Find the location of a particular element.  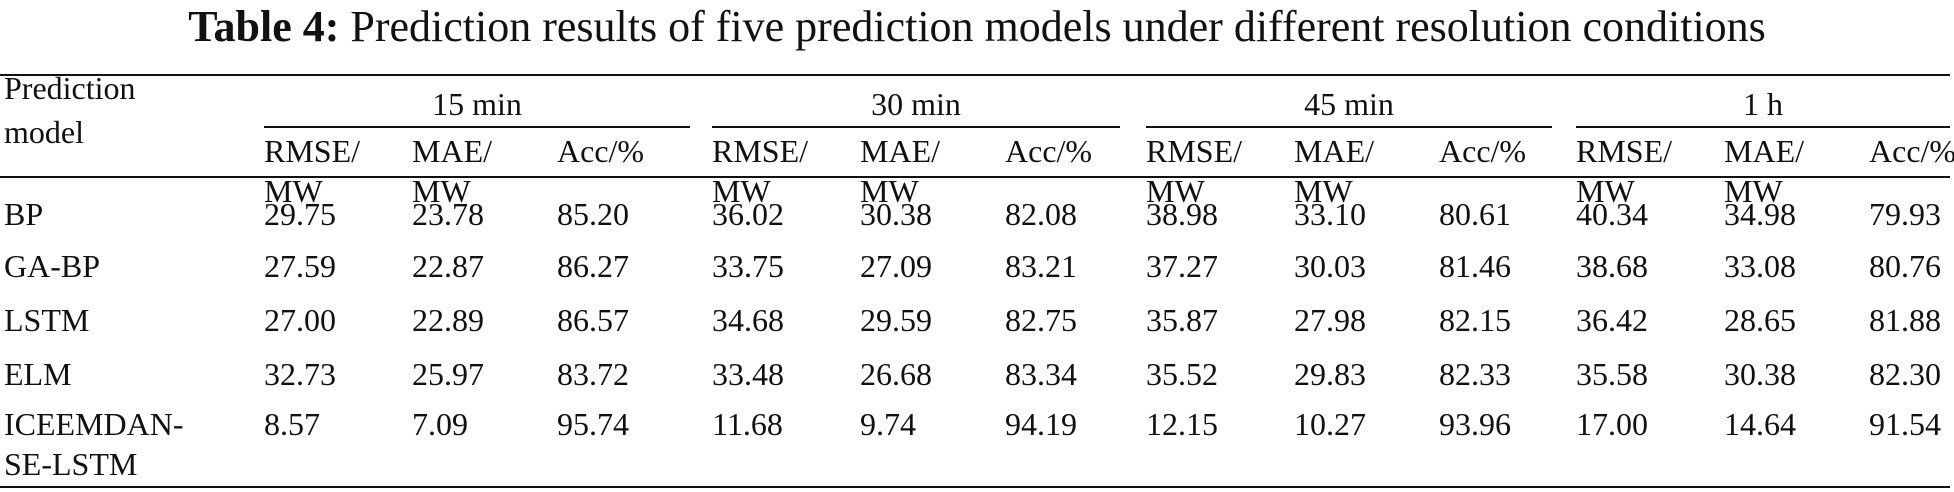

table-cell: 35.52 is located at coordinates (1182, 374).